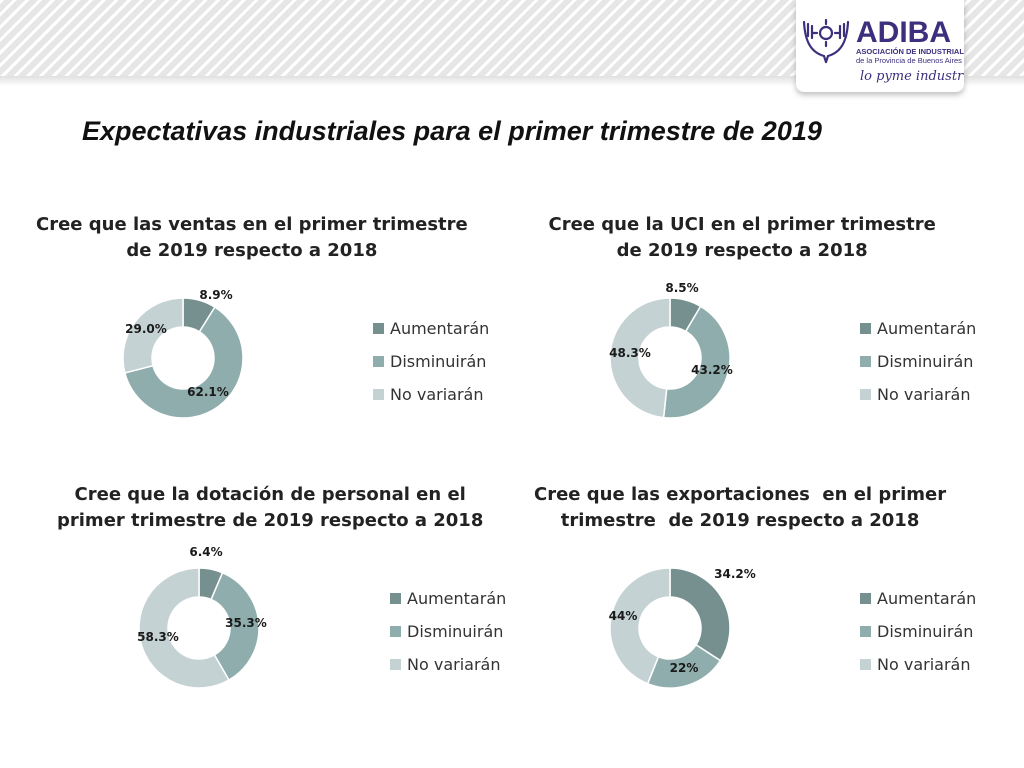 The width and height of the screenshot is (1024, 768). What do you see at coordinates (146, 329) in the screenshot?
I see `data-label-no-variaran: 29.0%` at bounding box center [146, 329].